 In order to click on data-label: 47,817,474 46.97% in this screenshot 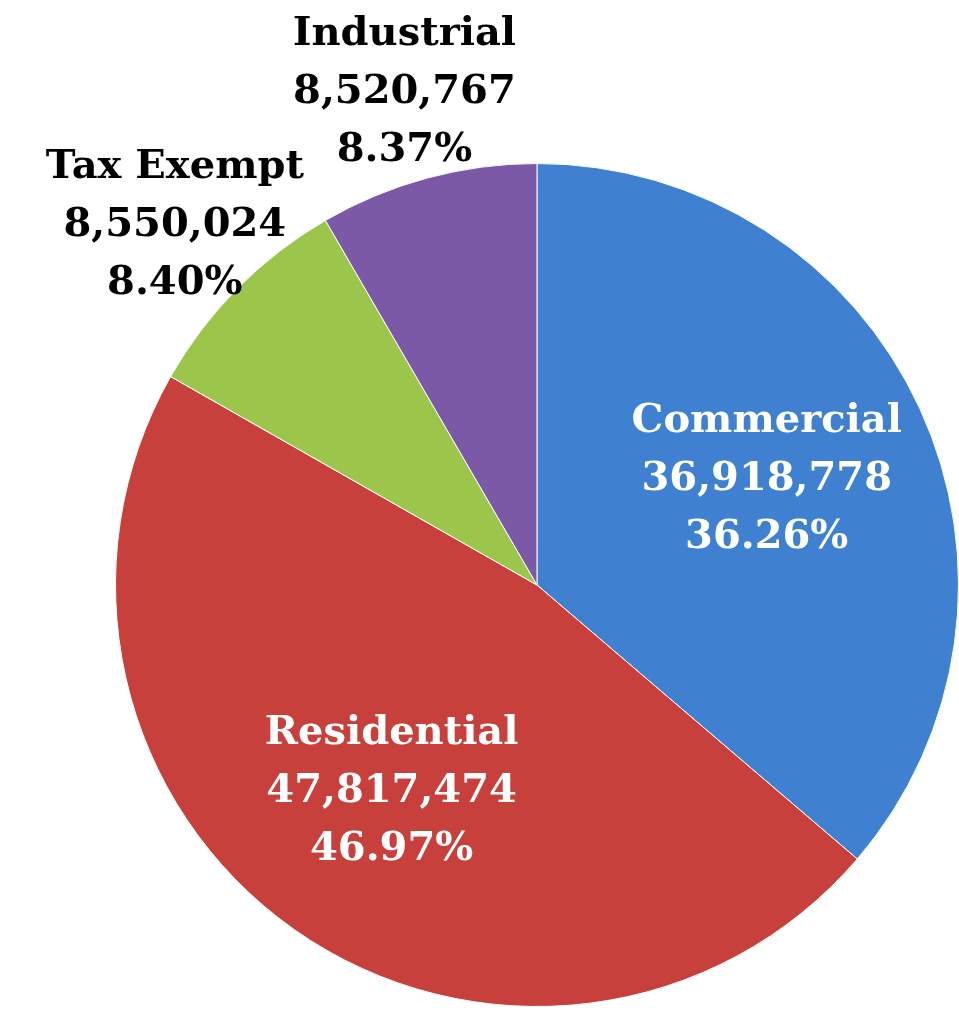, I will do `click(391, 817)`.